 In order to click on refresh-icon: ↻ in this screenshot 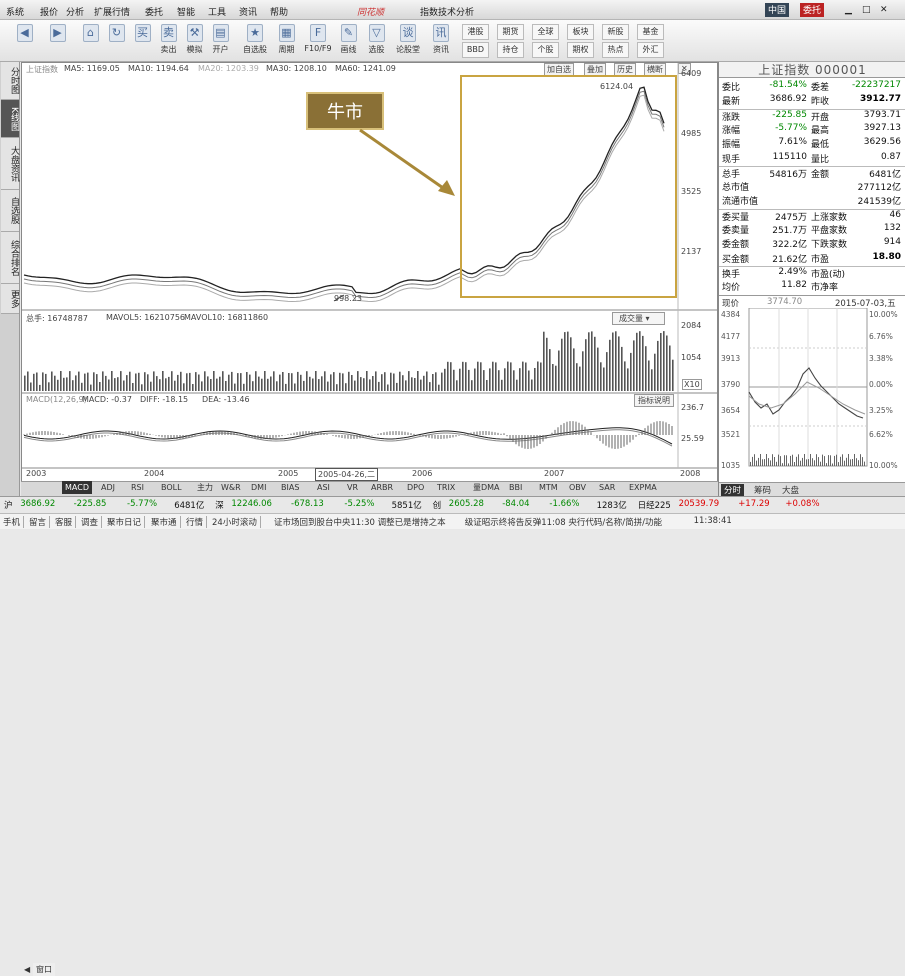, I will do `click(116, 33)`.